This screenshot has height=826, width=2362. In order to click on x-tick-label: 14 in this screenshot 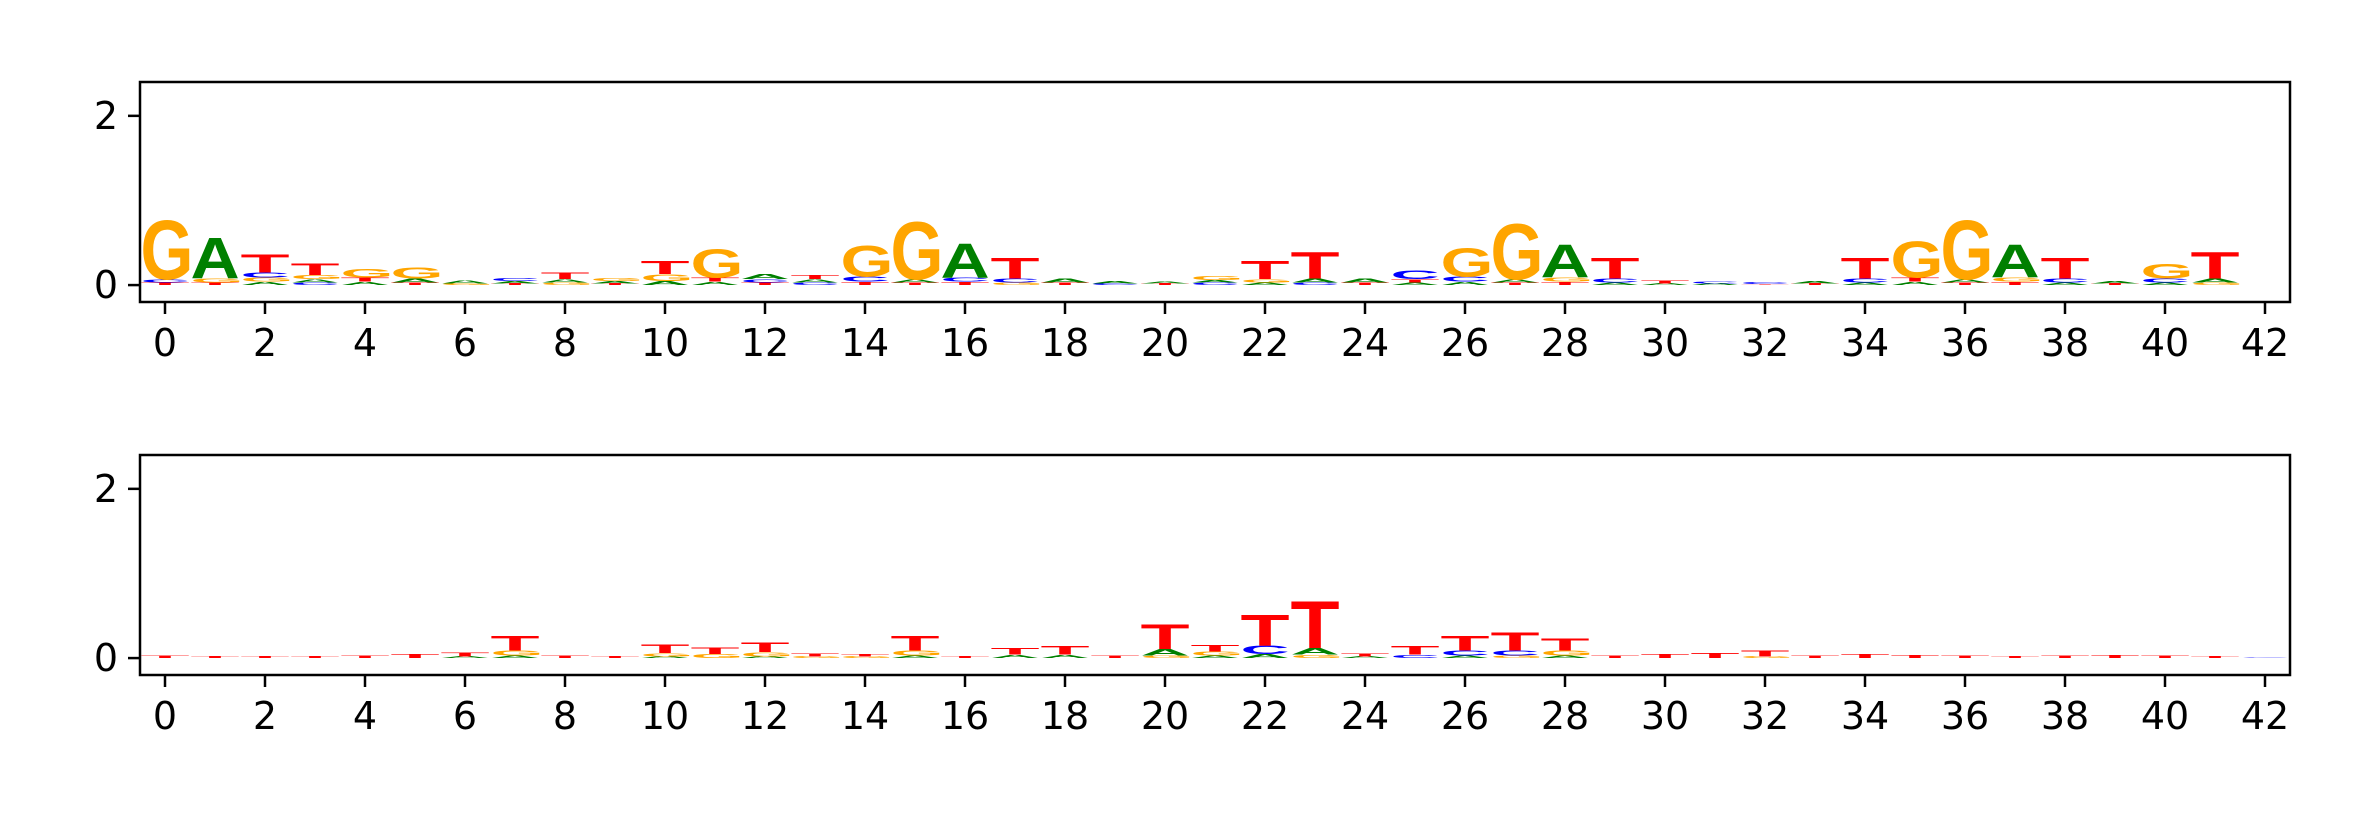, I will do `click(865, 716)`.